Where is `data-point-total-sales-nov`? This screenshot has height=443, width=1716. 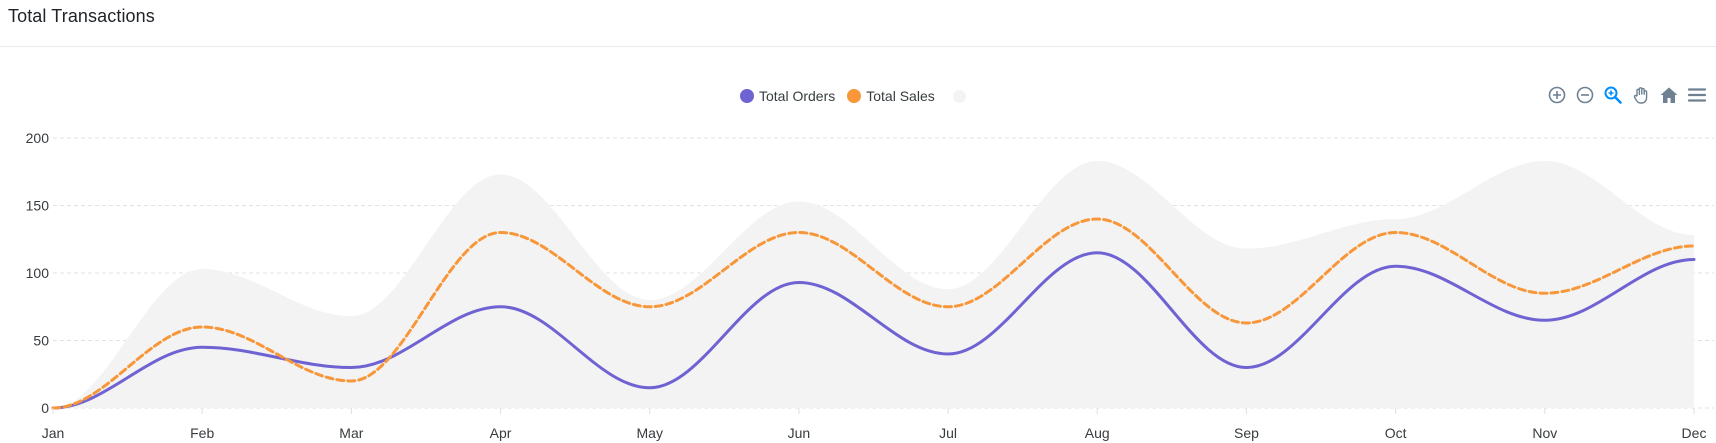 data-point-total-sales-nov is located at coordinates (1545, 293).